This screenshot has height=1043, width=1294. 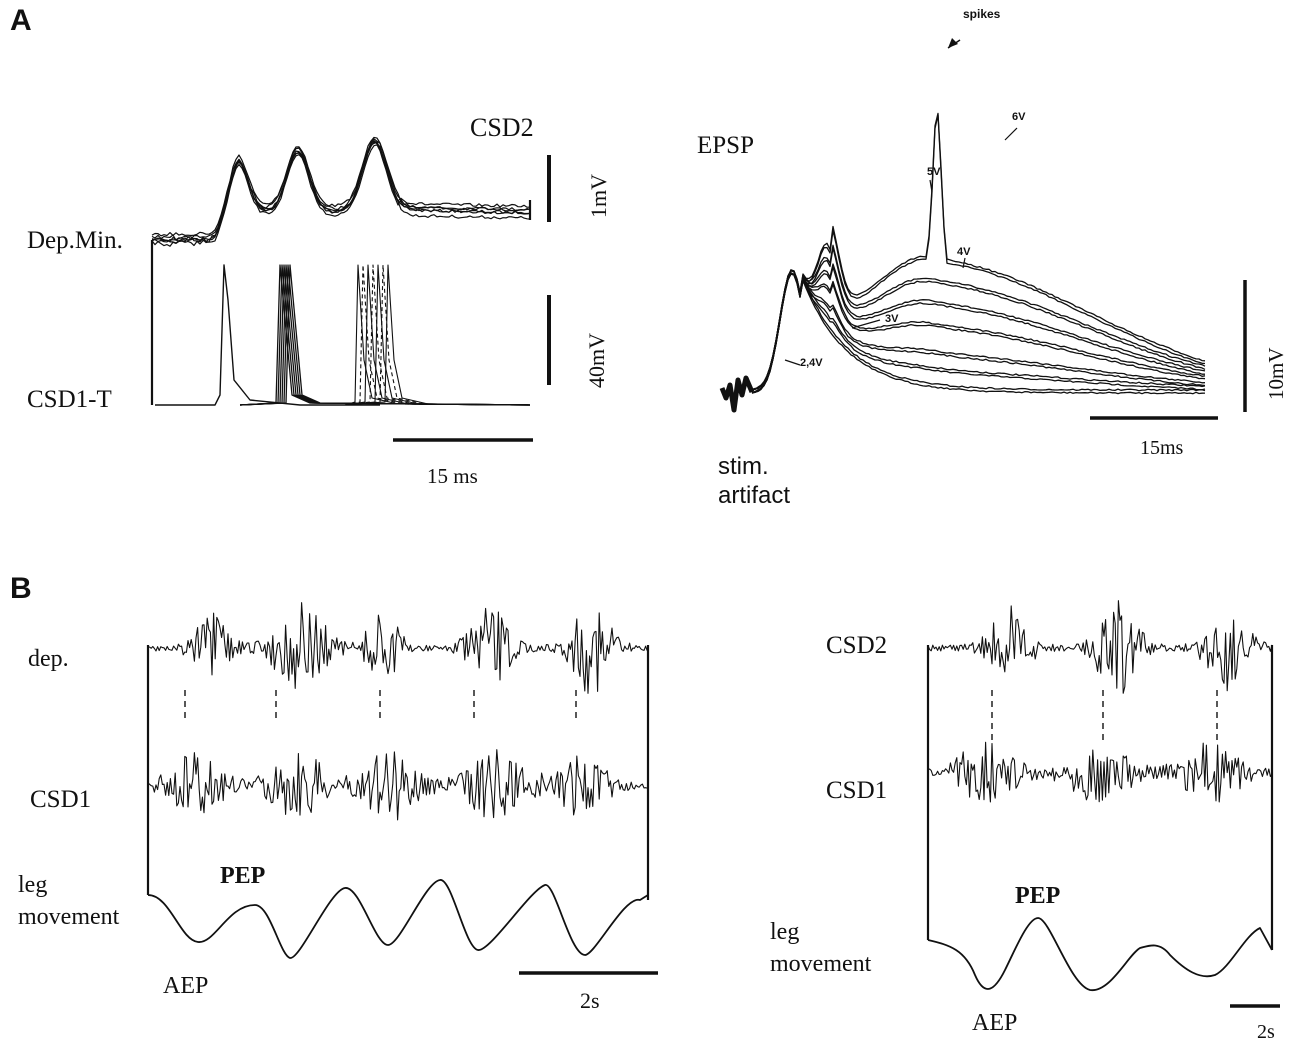 I want to click on stim-artifact, so click(x=737, y=394).